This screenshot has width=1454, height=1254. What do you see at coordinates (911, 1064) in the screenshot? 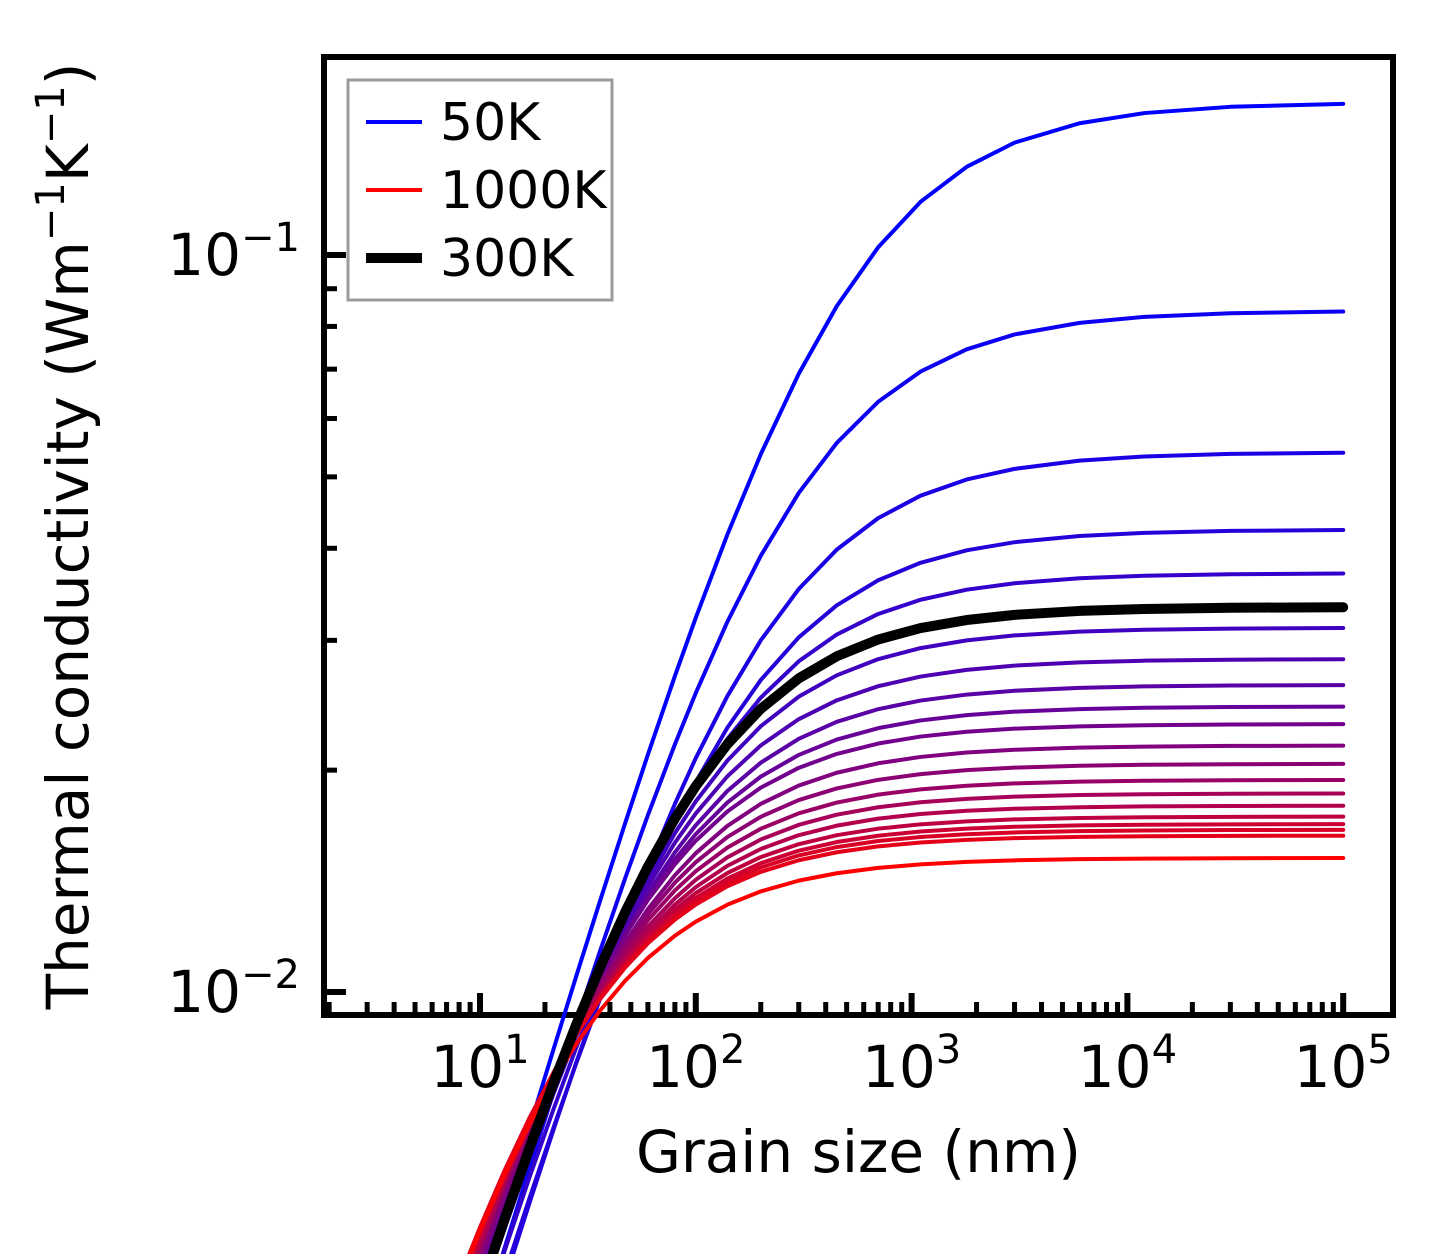
I see `xtick-label-1000: 103` at bounding box center [911, 1064].